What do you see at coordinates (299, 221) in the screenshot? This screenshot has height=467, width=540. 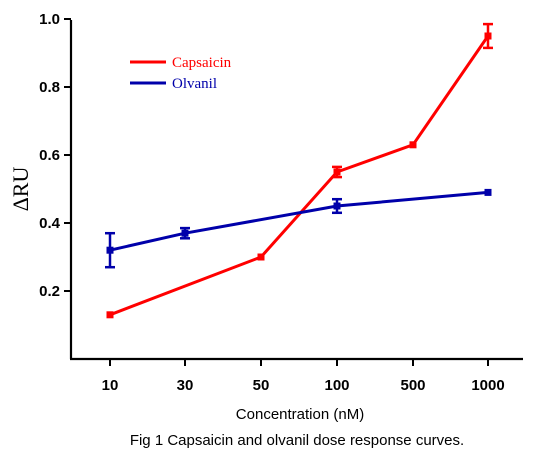 I see `series-line-olvanil` at bounding box center [299, 221].